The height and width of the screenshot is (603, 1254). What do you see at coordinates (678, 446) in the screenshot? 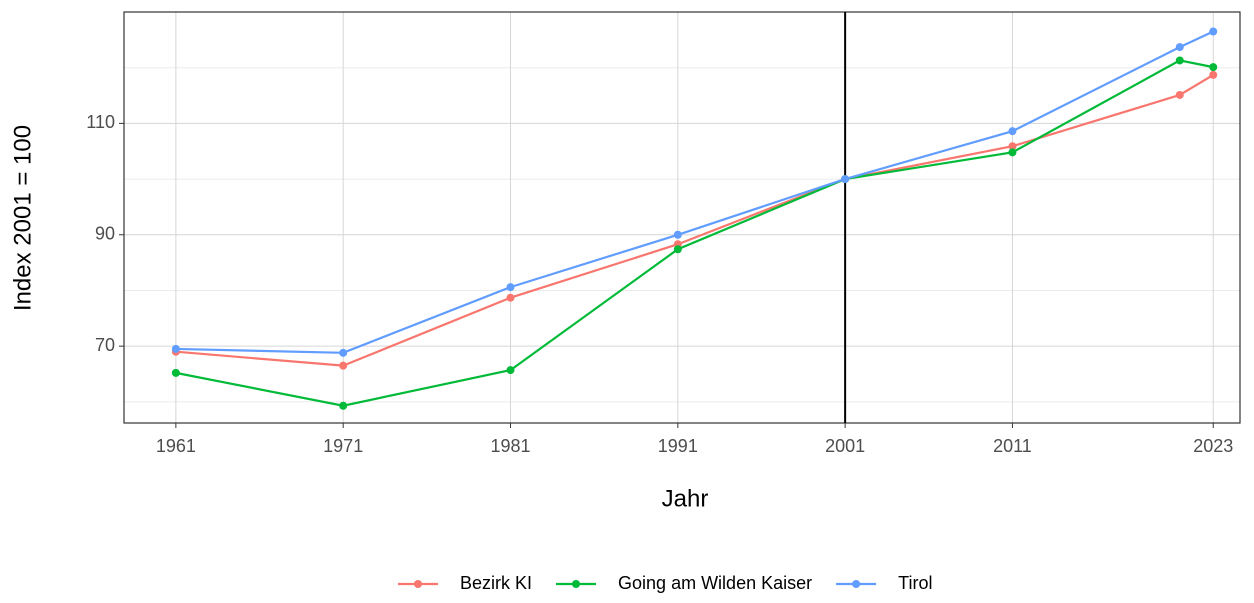
I see `x-tick-label: 1991` at bounding box center [678, 446].